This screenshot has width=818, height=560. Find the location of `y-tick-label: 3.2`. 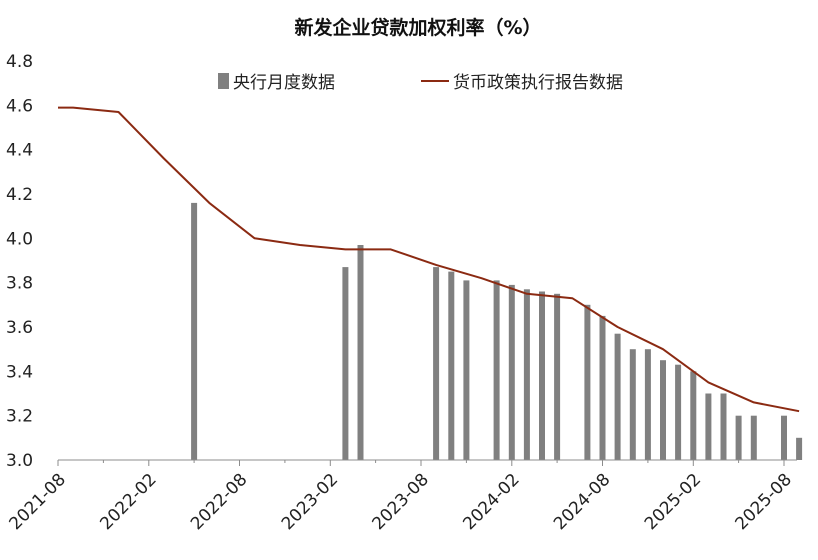

y-tick-label: 3.2 is located at coordinates (19, 417).